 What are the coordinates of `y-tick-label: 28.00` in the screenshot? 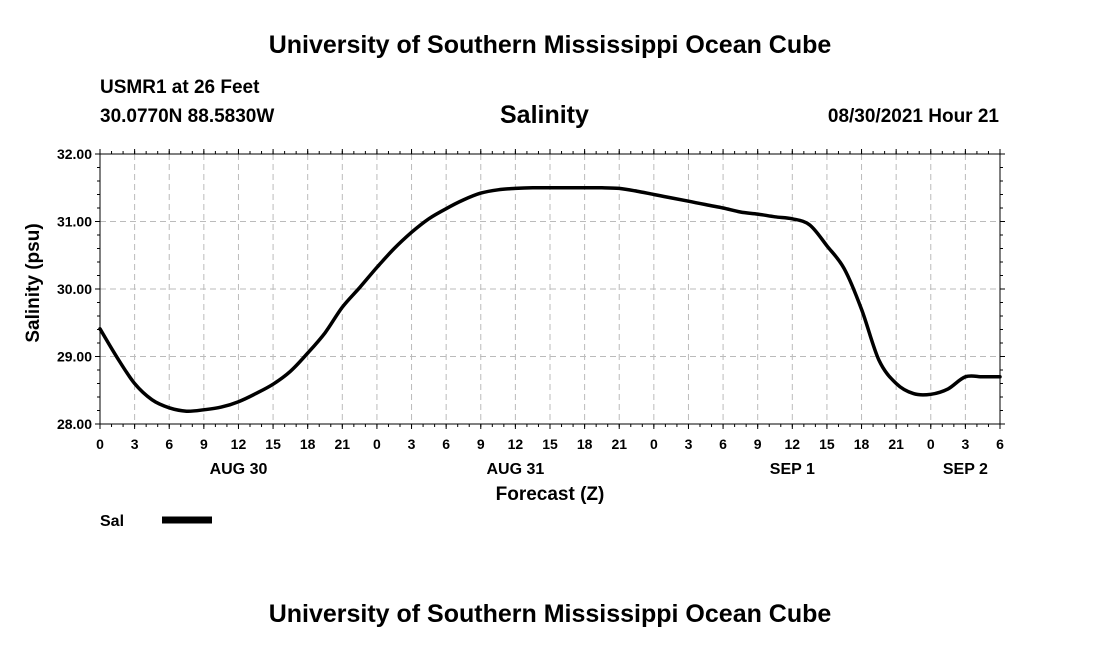 It's located at (74, 424).